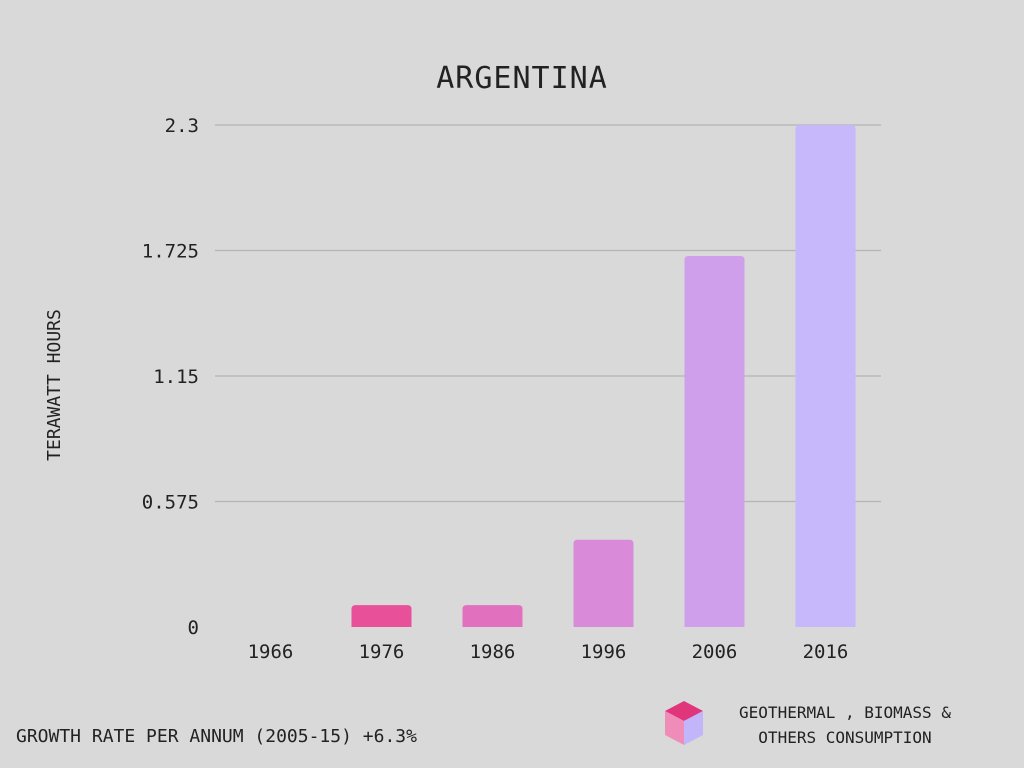 The width and height of the screenshot is (1024, 768). I want to click on cube-icon, so click(684, 723).